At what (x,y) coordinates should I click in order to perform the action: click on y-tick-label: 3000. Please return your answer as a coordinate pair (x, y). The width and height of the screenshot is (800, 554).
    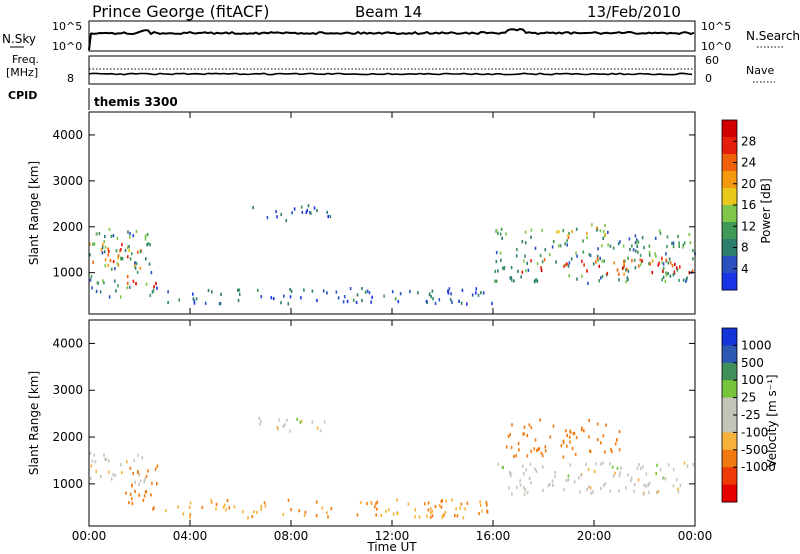
    Looking at the image, I should click on (67, 181).